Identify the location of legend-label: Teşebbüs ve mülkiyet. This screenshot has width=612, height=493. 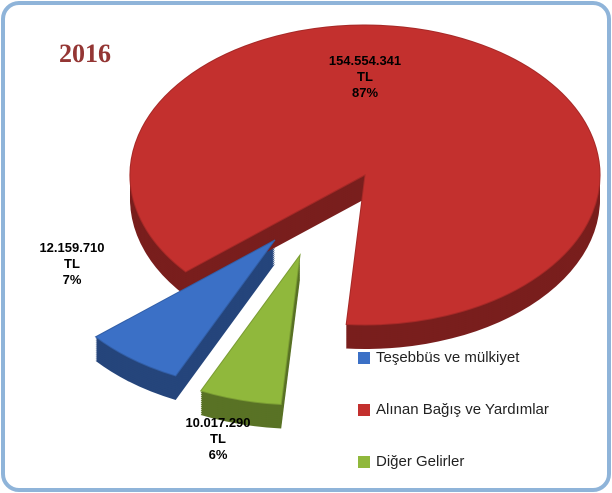
(448, 357).